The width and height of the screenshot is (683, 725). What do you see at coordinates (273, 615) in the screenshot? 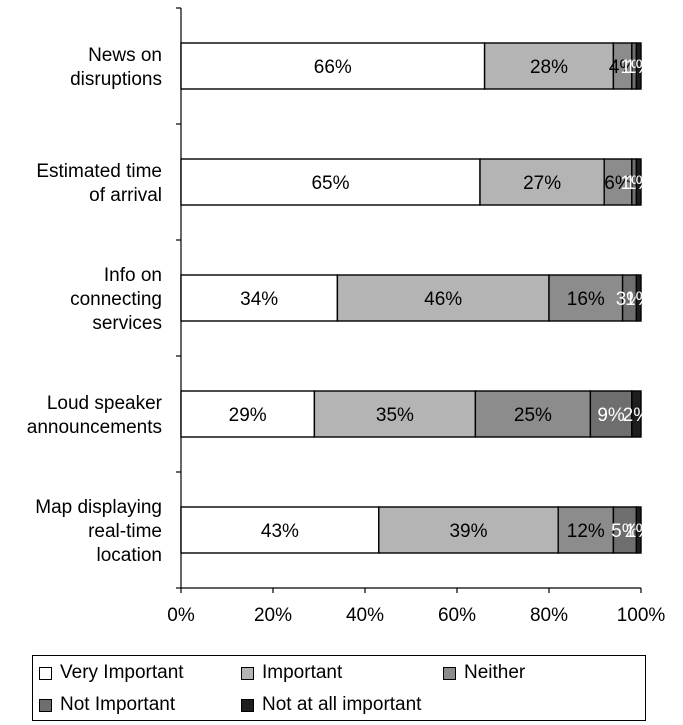
I see `x-tick-label: 20%` at bounding box center [273, 615].